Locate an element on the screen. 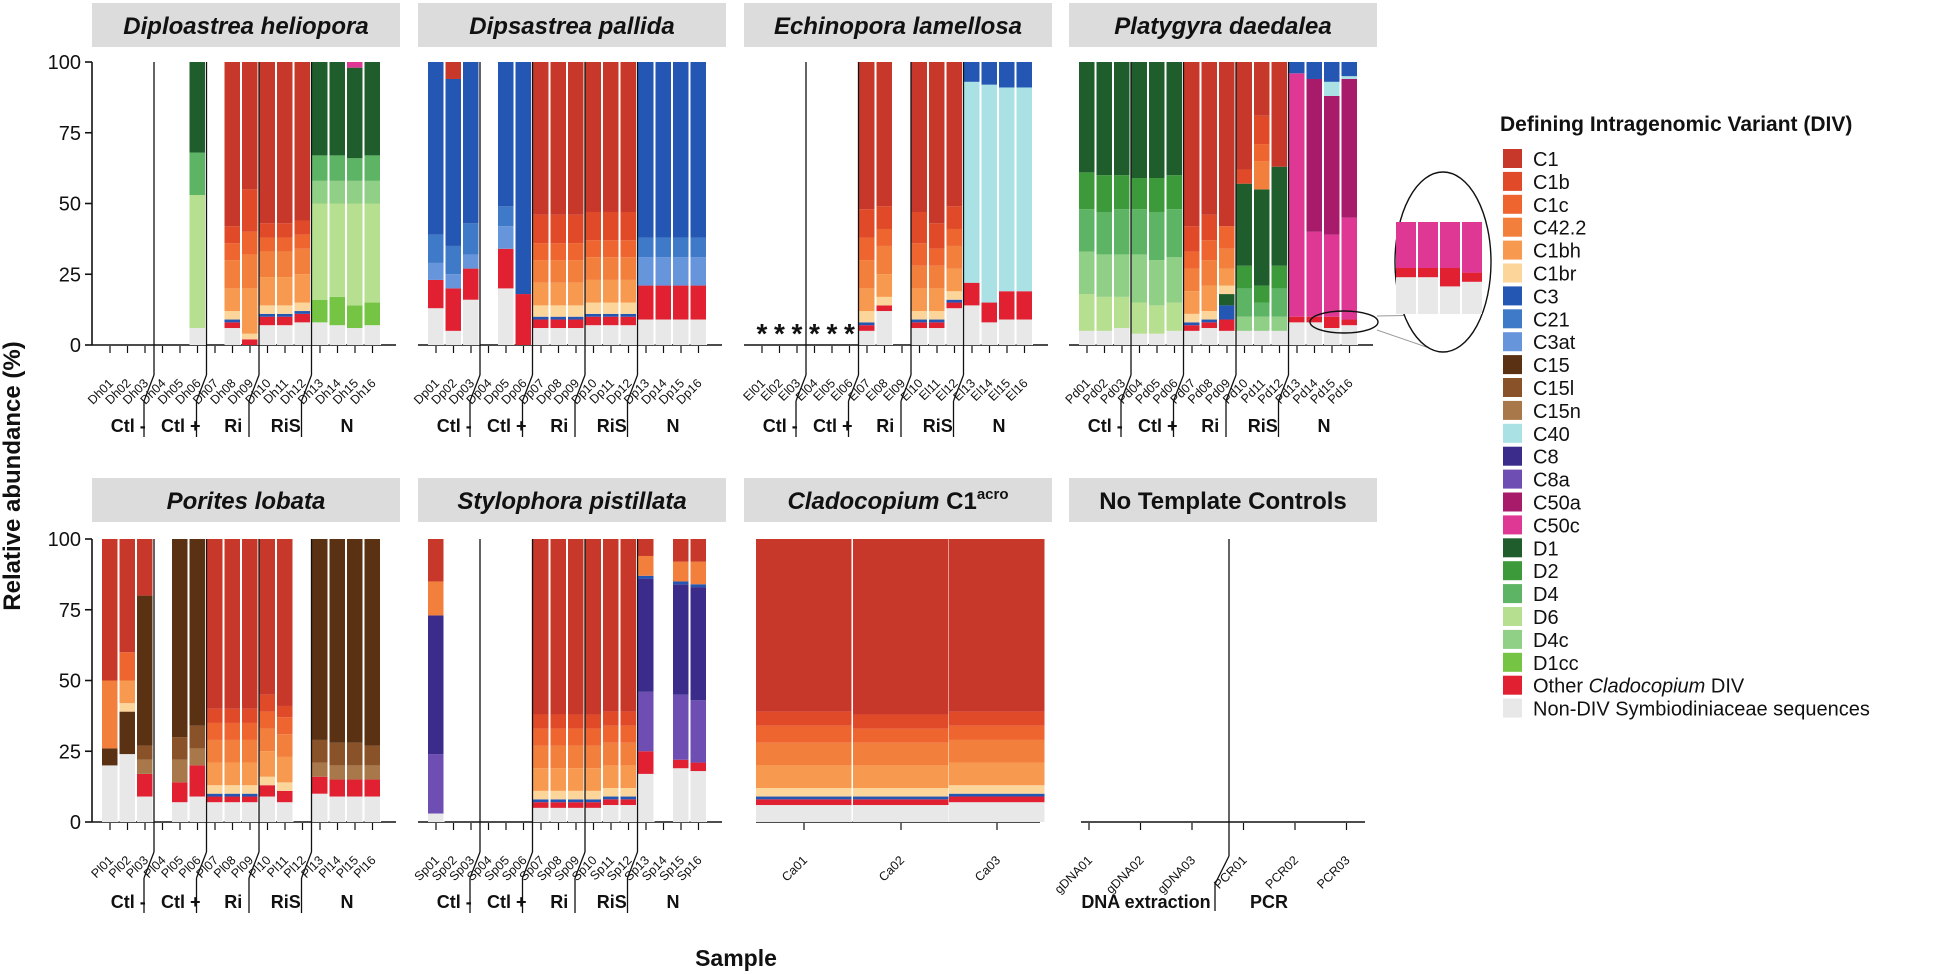 Image resolution: width=1950 pixels, height=974 pixels. panel-title: Echinopora lamellosa is located at coordinates (898, 26).